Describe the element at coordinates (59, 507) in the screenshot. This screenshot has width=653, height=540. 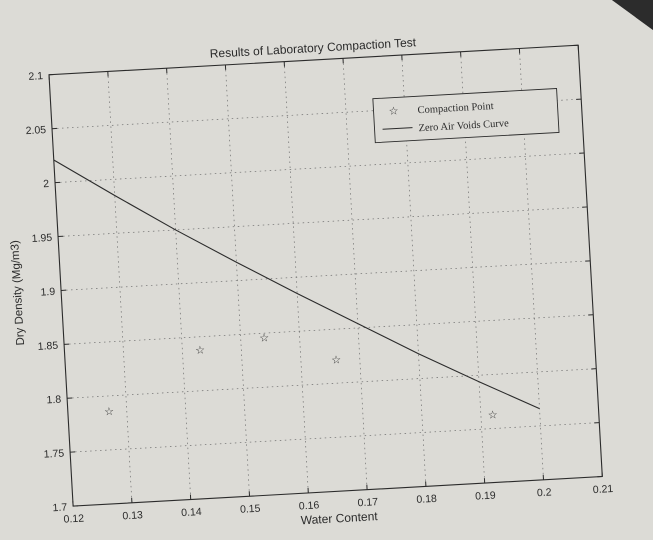
I see `y-tick-label: 1.7` at that location.